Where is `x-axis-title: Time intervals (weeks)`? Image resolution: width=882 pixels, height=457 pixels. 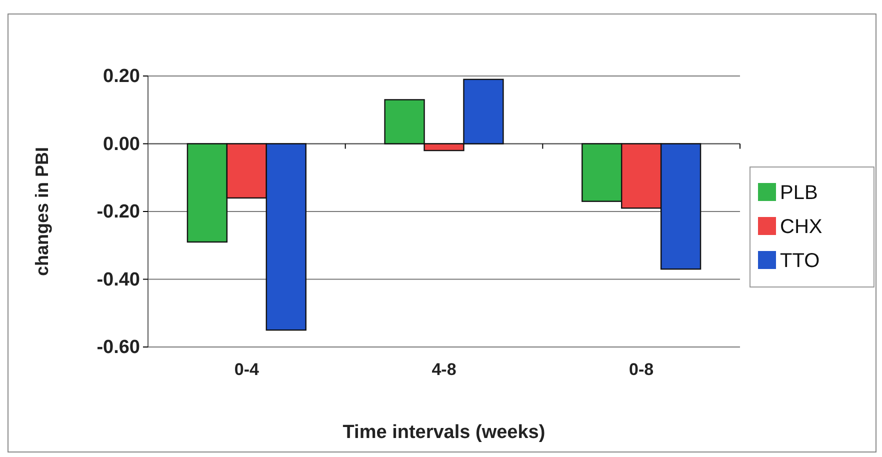 x-axis-title: Time intervals (weeks) is located at coordinates (444, 432).